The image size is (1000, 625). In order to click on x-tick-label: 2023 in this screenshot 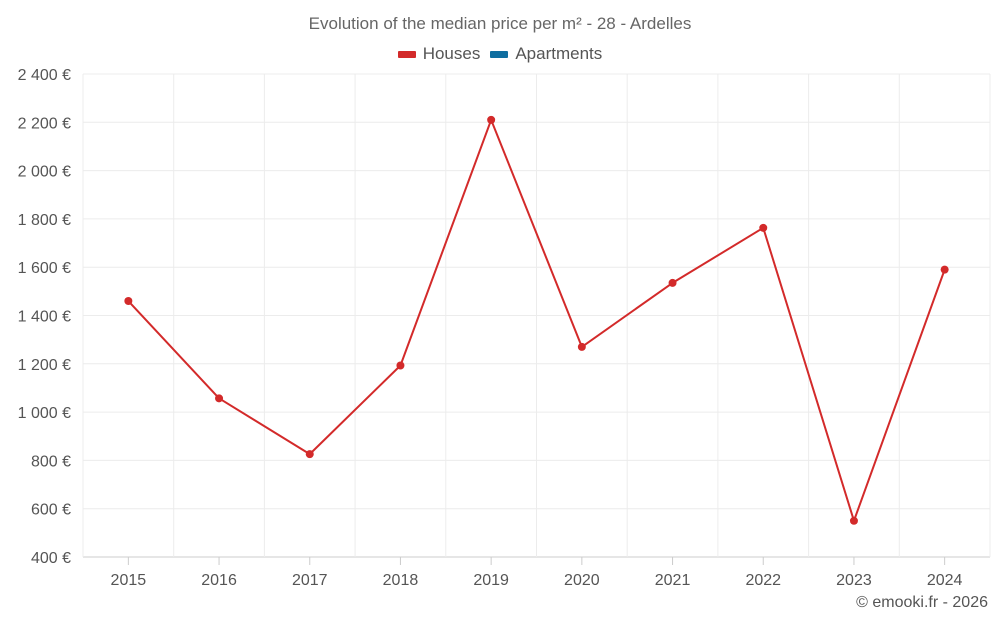, I will do `click(854, 580)`.